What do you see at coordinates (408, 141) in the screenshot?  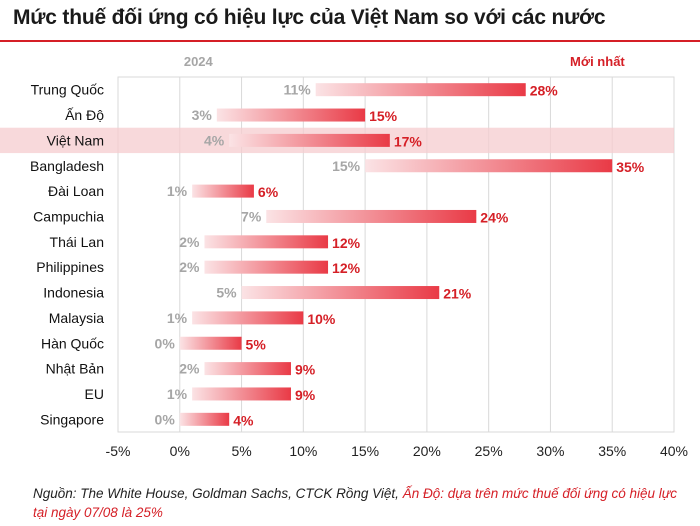 I see `new-value-label: 17%` at bounding box center [408, 141].